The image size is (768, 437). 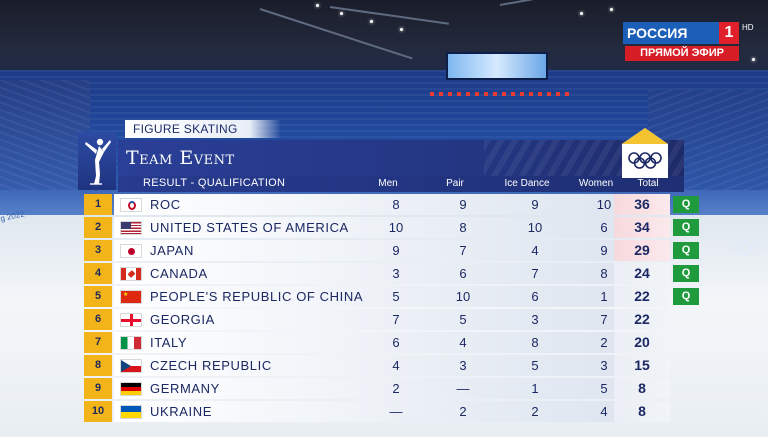 What do you see at coordinates (249, 227) in the screenshot?
I see `country-name: UNITED STATES OF AMERICA` at bounding box center [249, 227].